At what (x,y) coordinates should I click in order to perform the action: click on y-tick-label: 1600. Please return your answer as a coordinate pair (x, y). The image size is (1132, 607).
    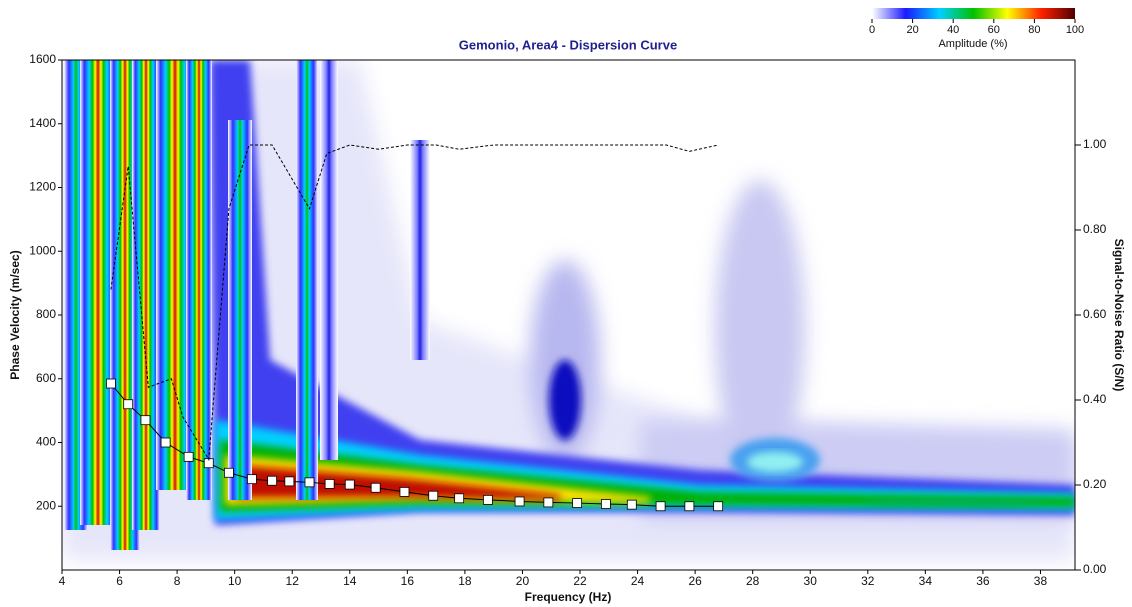
    Looking at the image, I should click on (42, 59).